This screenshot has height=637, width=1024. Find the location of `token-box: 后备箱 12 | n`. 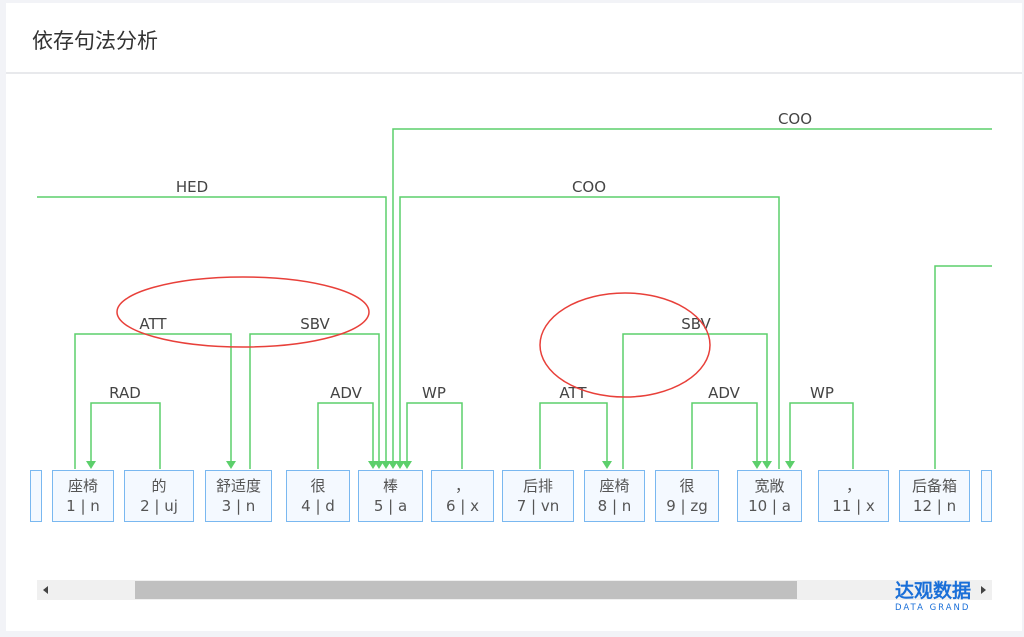

token-box: 后备箱 12 | n is located at coordinates (934, 496).